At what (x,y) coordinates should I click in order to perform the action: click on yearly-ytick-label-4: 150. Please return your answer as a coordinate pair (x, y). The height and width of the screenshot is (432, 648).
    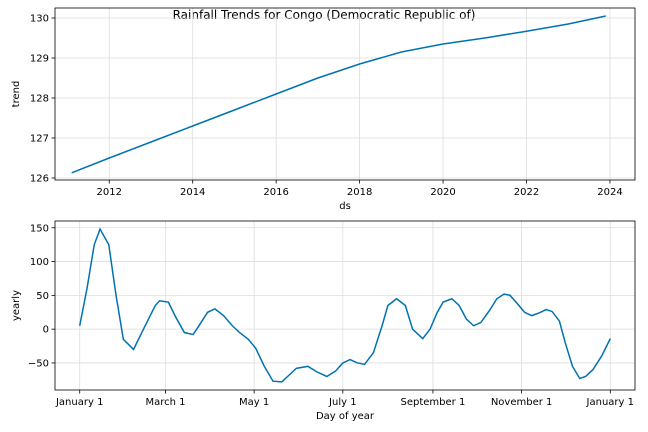
    Looking at the image, I should click on (39, 228).